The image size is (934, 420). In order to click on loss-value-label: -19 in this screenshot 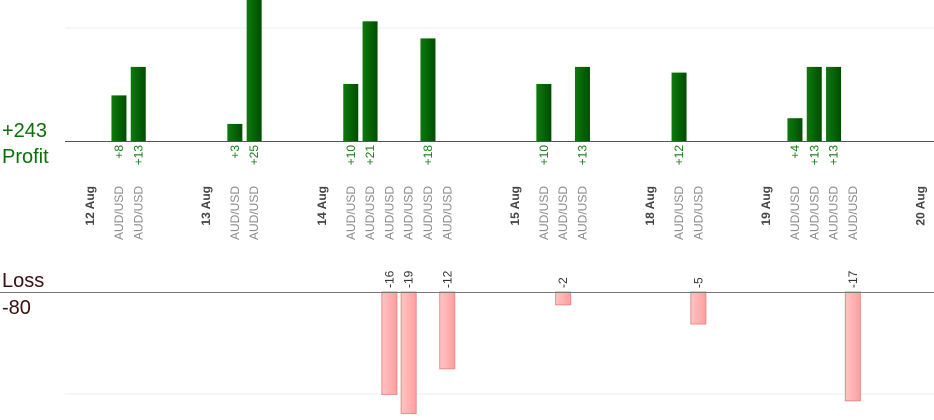, I will do `click(409, 279)`.